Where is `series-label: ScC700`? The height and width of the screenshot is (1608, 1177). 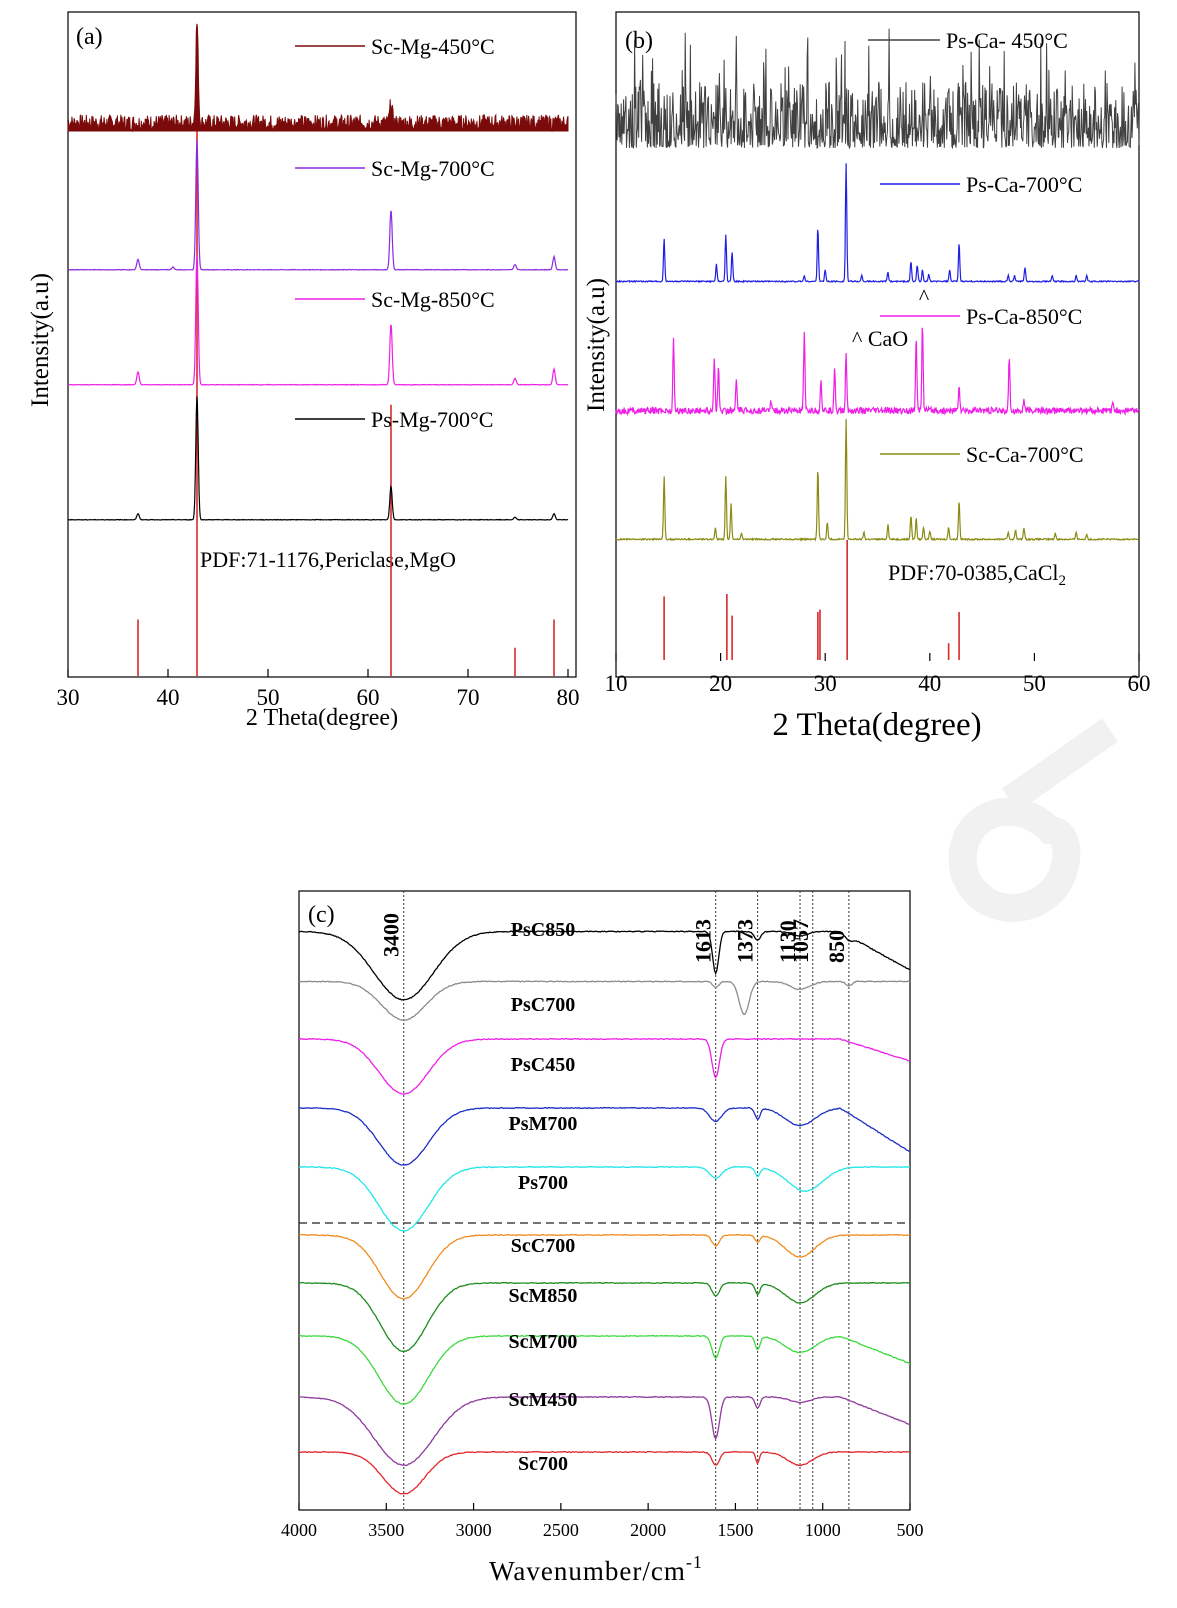
series-label: ScC700 is located at coordinates (543, 1246).